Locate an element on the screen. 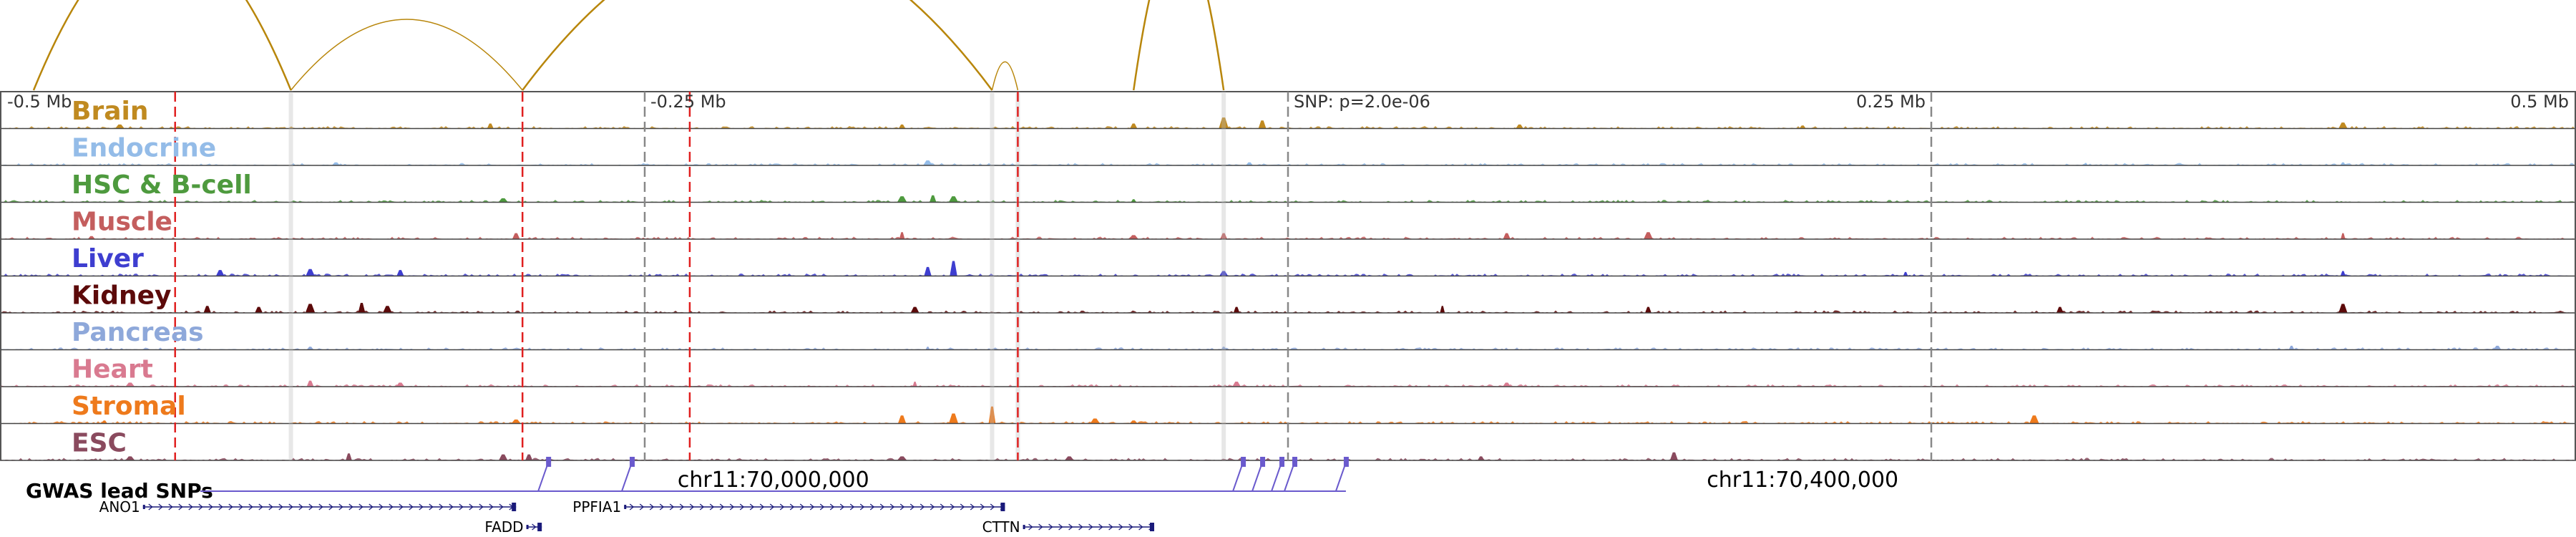 The width and height of the screenshot is (2576, 537). chromatin-loop-arcs is located at coordinates (628, 45).